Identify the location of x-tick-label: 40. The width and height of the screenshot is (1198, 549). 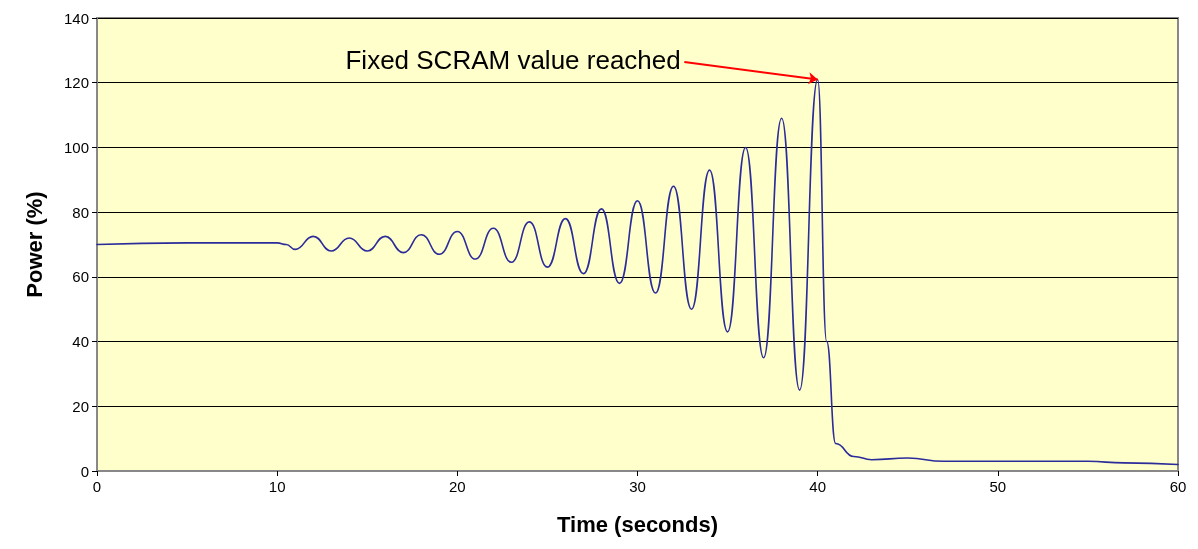
(818, 486).